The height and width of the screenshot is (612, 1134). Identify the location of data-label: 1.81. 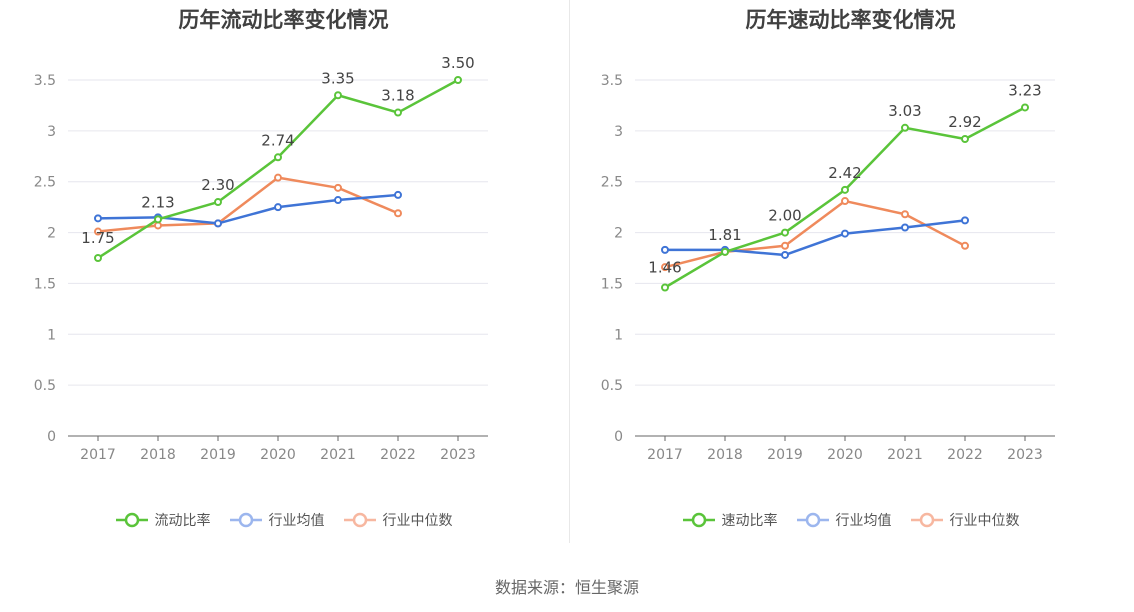
(724, 235).